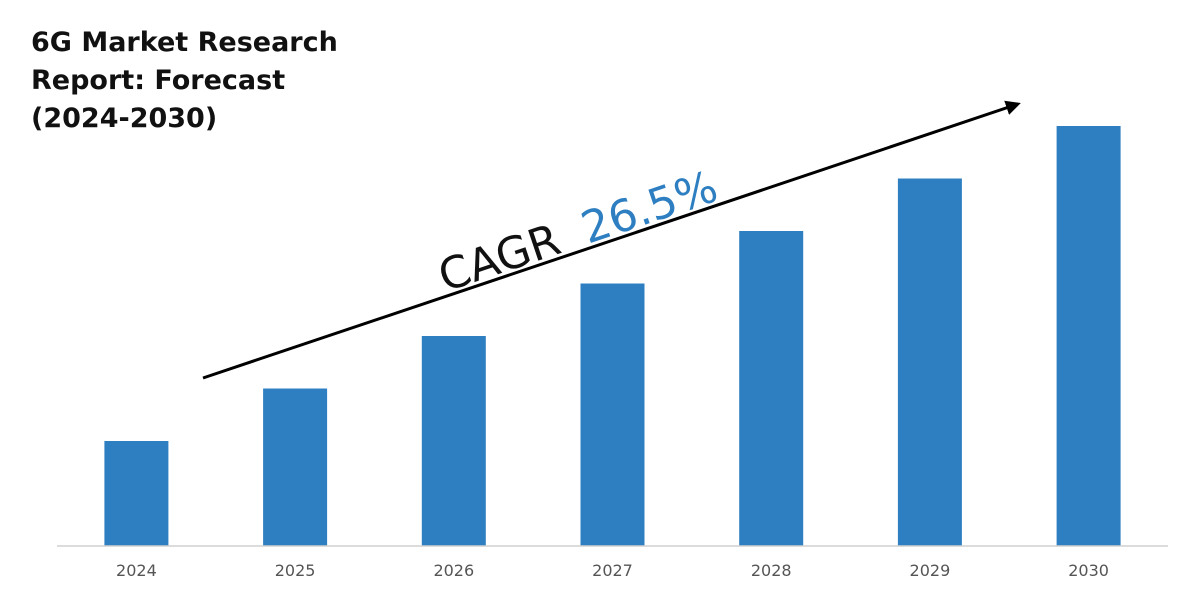 This screenshot has width=1200, height=600. Describe the element at coordinates (295, 467) in the screenshot. I see `bar-2025` at that location.